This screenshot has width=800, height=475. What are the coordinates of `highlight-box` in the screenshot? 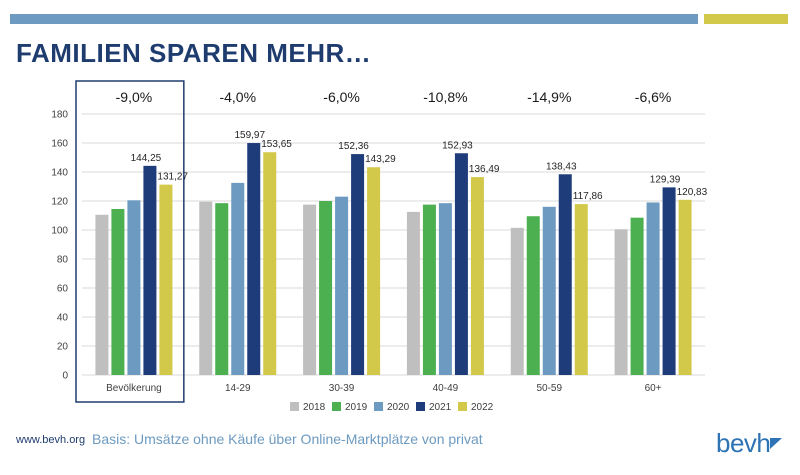 It's located at (130, 241).